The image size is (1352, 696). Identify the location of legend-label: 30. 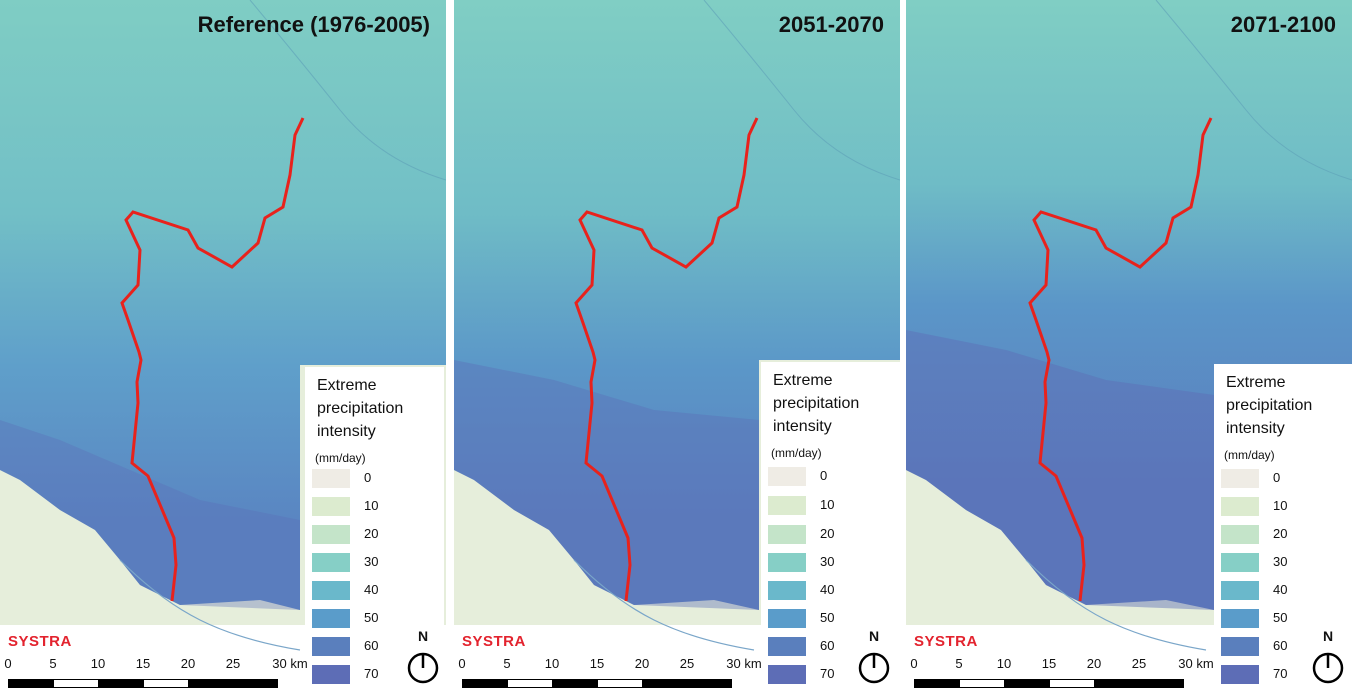
(827, 561).